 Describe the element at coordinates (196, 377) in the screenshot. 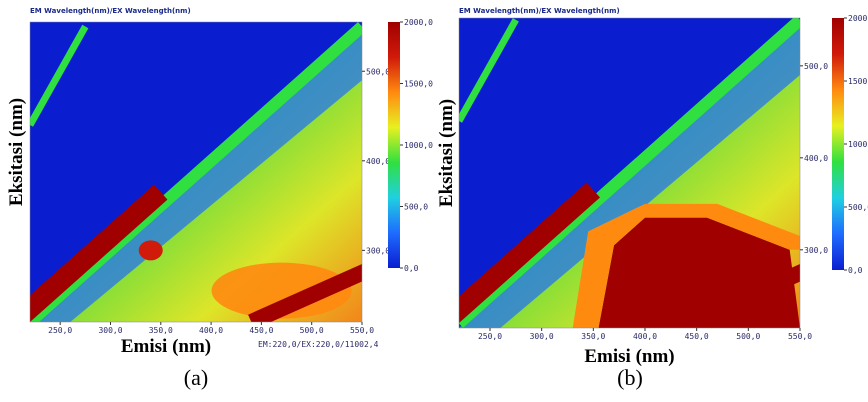

I see `panel-label: (a)` at that location.